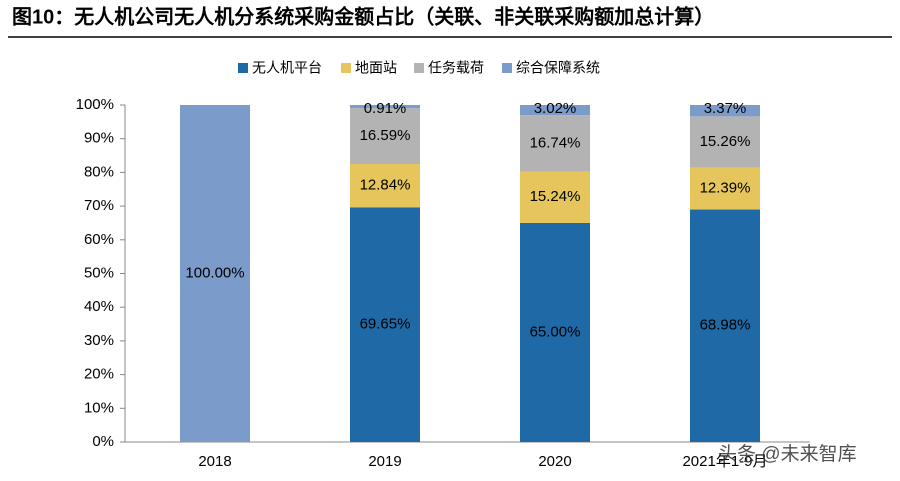  I want to click on data-label: 15.26%, so click(725, 141).